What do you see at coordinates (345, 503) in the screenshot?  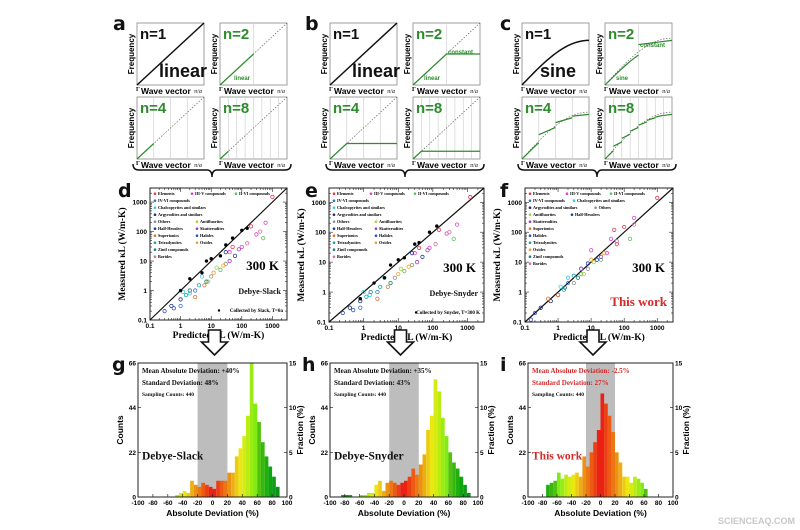 I see `x-tick-label: -80` at bounding box center [345, 503].